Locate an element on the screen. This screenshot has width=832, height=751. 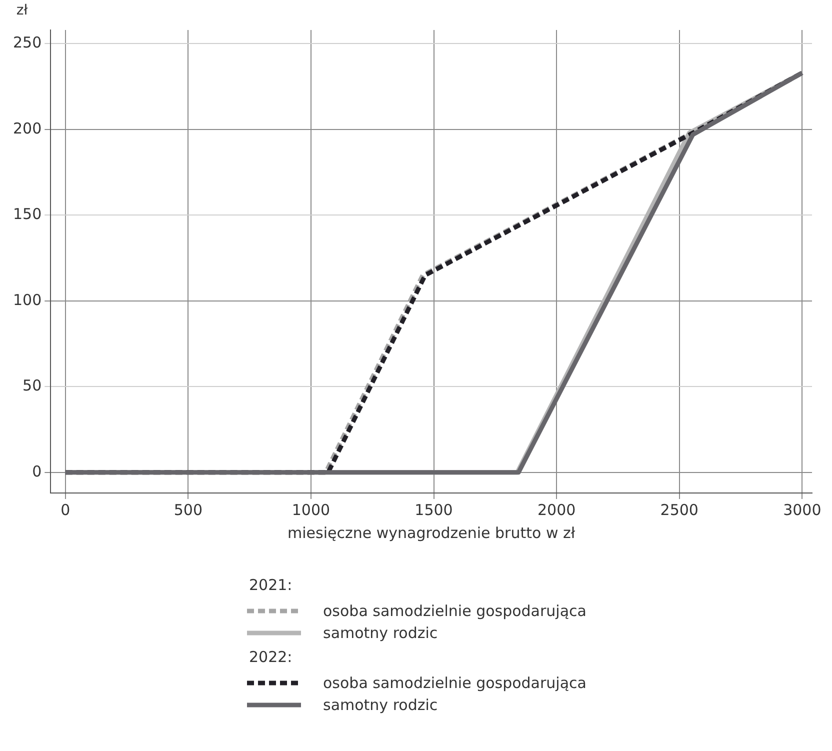
x-tick-label: 500 is located at coordinates (188, 509).